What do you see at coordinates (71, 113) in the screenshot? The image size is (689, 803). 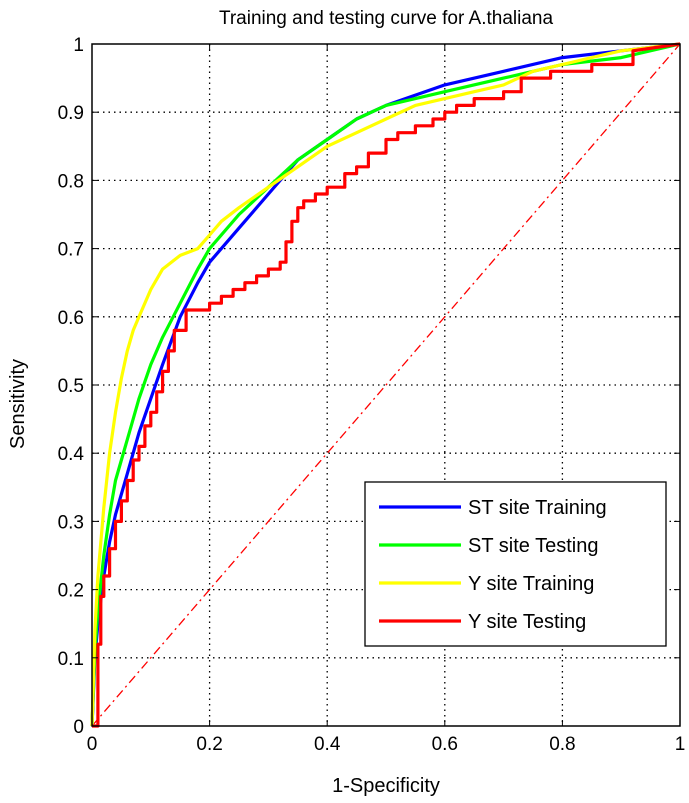 I see `y-tick-label: 0.9` at bounding box center [71, 113].